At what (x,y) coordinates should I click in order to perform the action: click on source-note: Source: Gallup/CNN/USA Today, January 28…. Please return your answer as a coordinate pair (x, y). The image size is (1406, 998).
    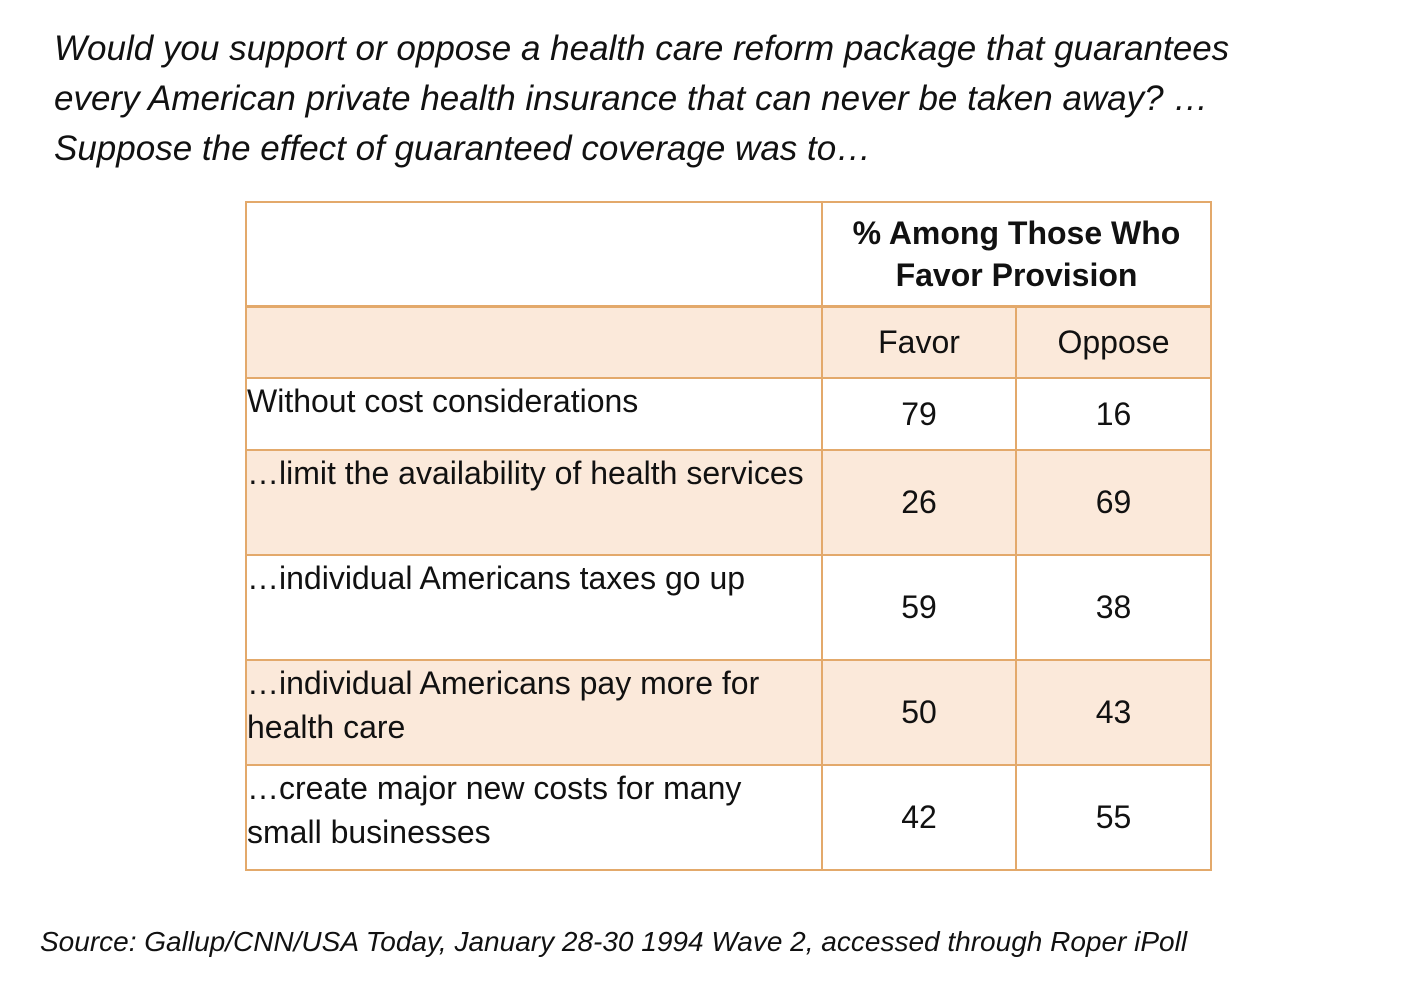
    Looking at the image, I should click on (614, 941).